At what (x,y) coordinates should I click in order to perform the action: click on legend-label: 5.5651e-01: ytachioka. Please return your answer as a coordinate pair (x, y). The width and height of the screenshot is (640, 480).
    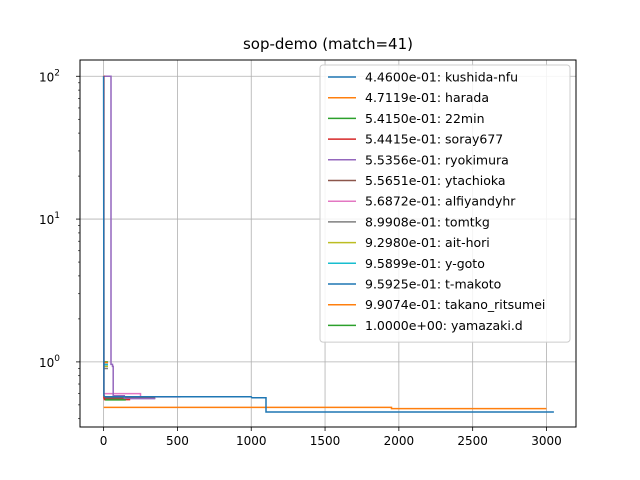
    Looking at the image, I should click on (435, 180).